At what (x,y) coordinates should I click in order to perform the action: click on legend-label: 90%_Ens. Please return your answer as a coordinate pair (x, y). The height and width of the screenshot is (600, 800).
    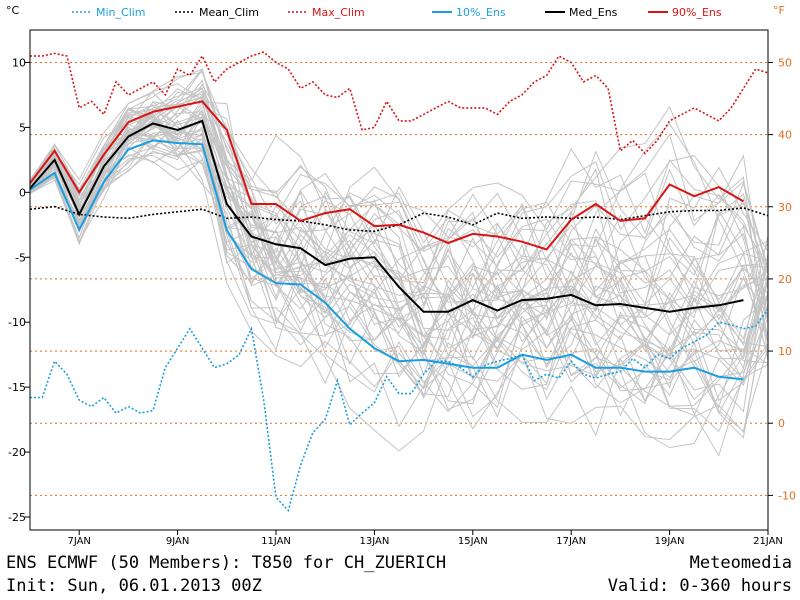
    Looking at the image, I should click on (697, 12).